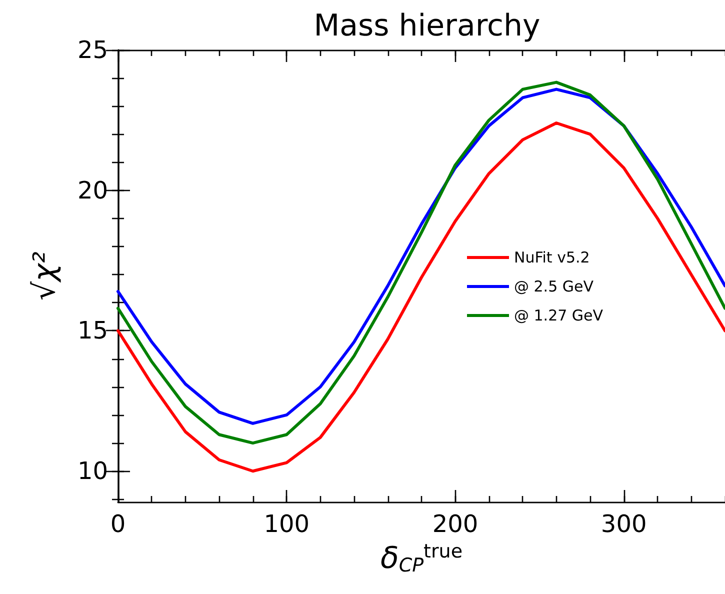 The width and height of the screenshot is (725, 594). What do you see at coordinates (552, 257) in the screenshot?
I see `legend-label: NuFit v5.2` at bounding box center [552, 257].